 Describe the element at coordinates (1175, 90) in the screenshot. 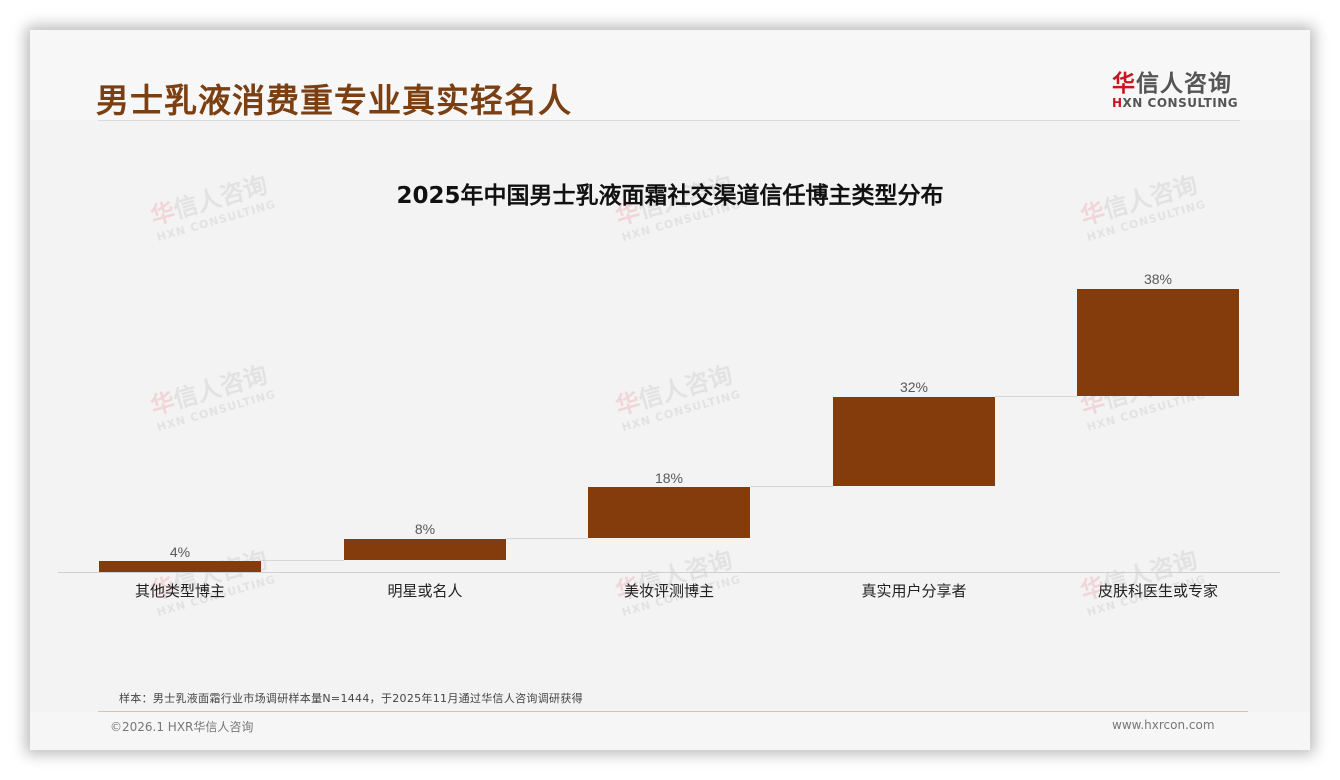

I see `company-logo: 华信人咨询 HXN CONSULTING` at that location.